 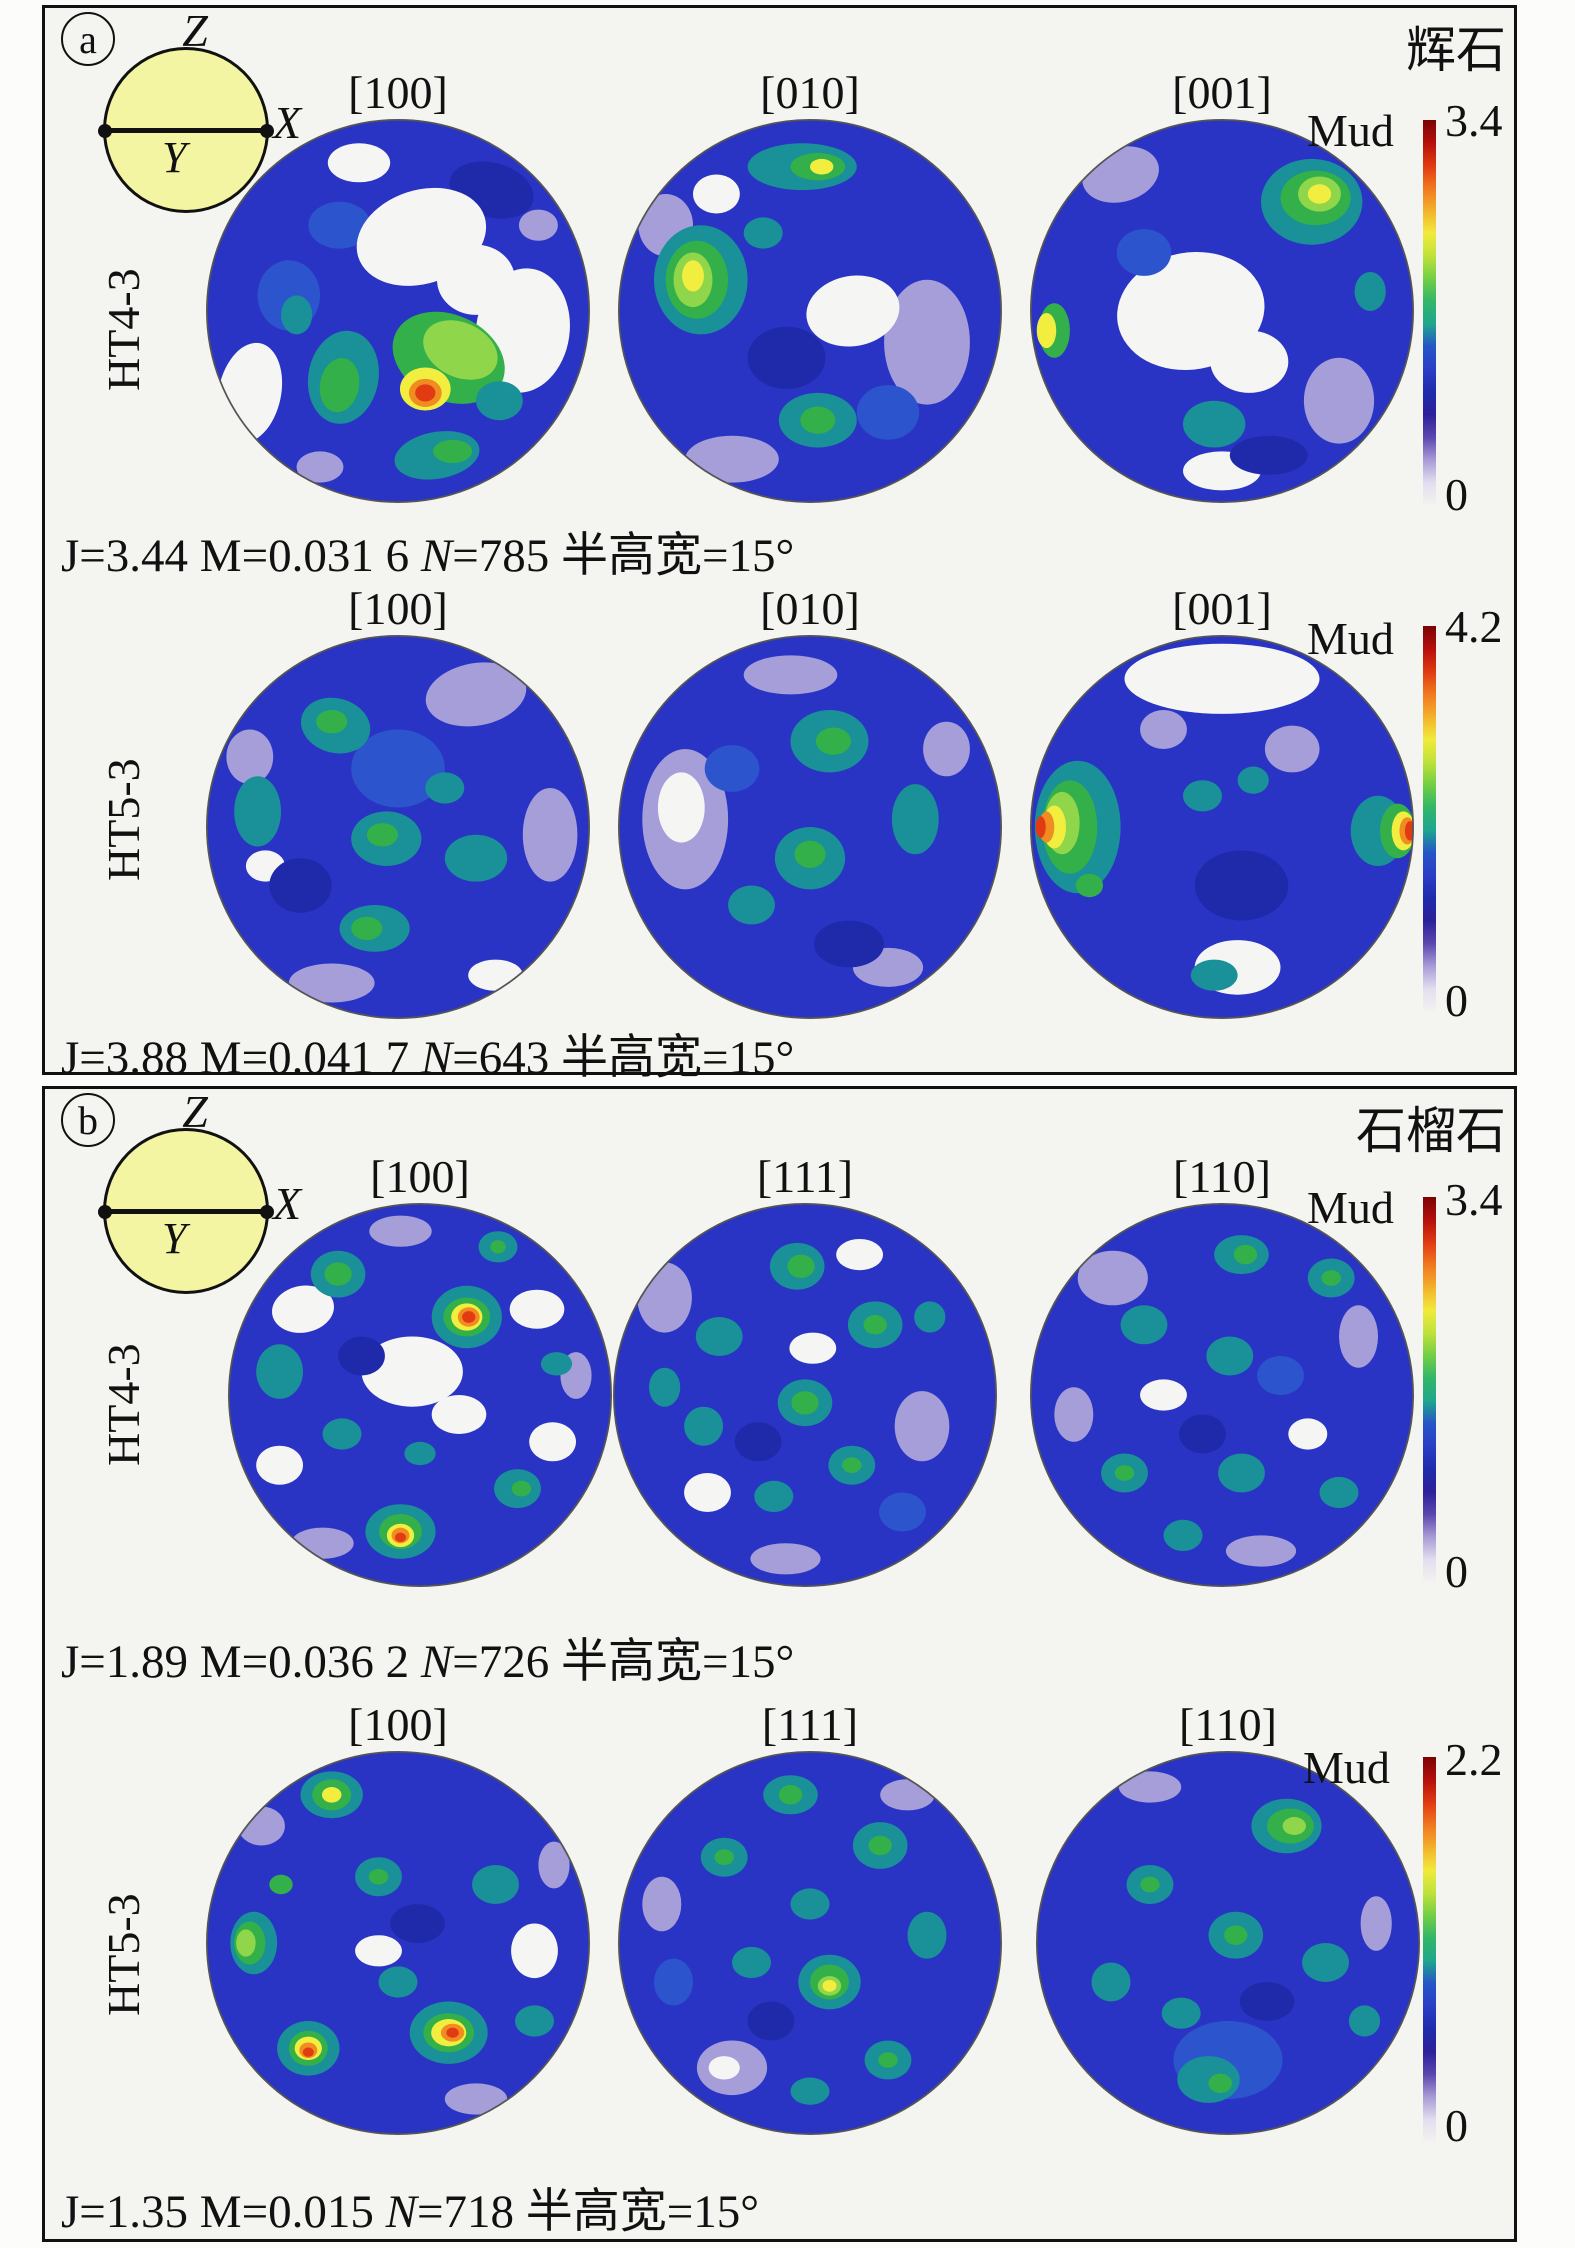 I want to click on stats-left: J=1.35 M=0.015, so click(x=223, y=2212).